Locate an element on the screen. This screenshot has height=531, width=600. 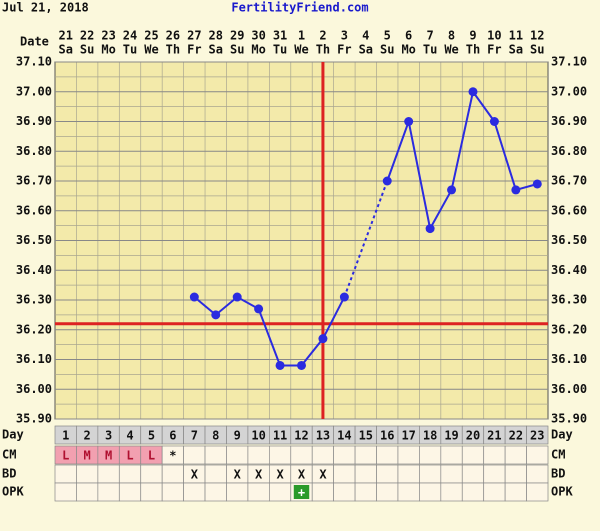
date-label: 8 is located at coordinates (451, 36).